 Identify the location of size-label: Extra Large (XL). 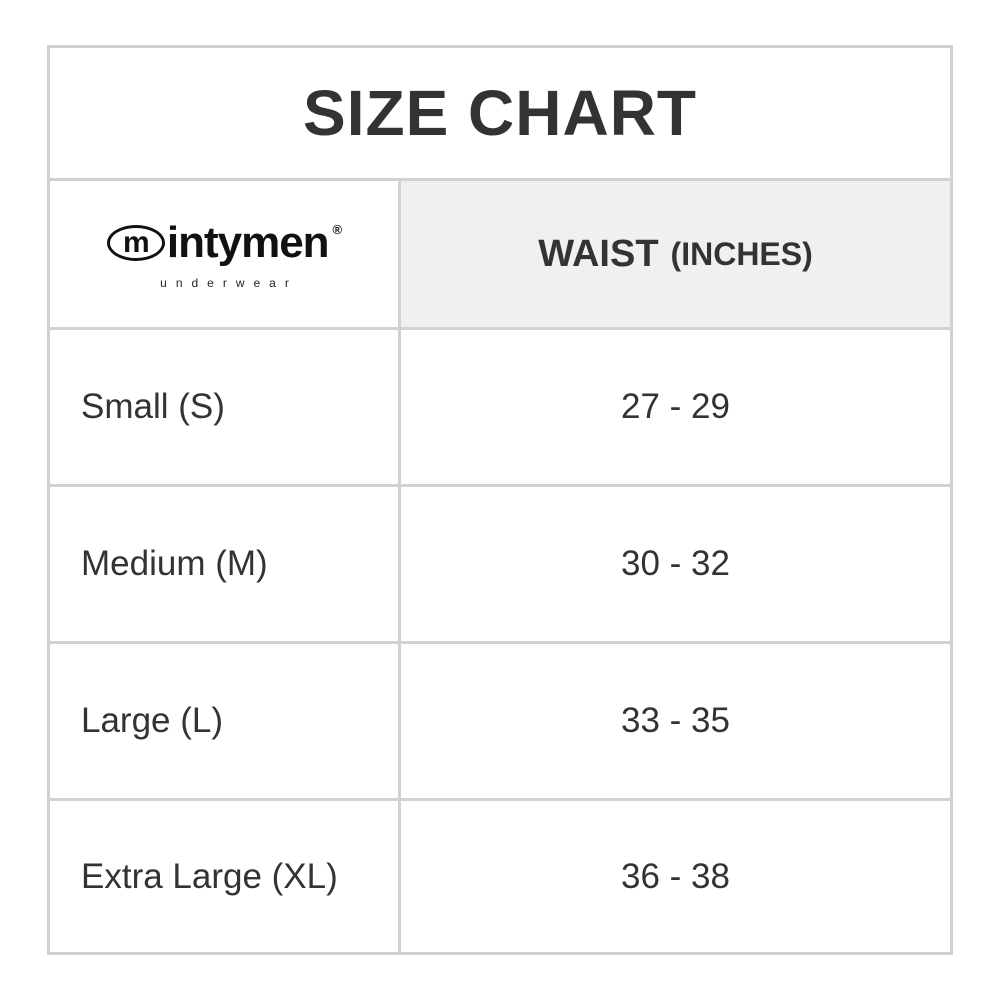
(209, 876).